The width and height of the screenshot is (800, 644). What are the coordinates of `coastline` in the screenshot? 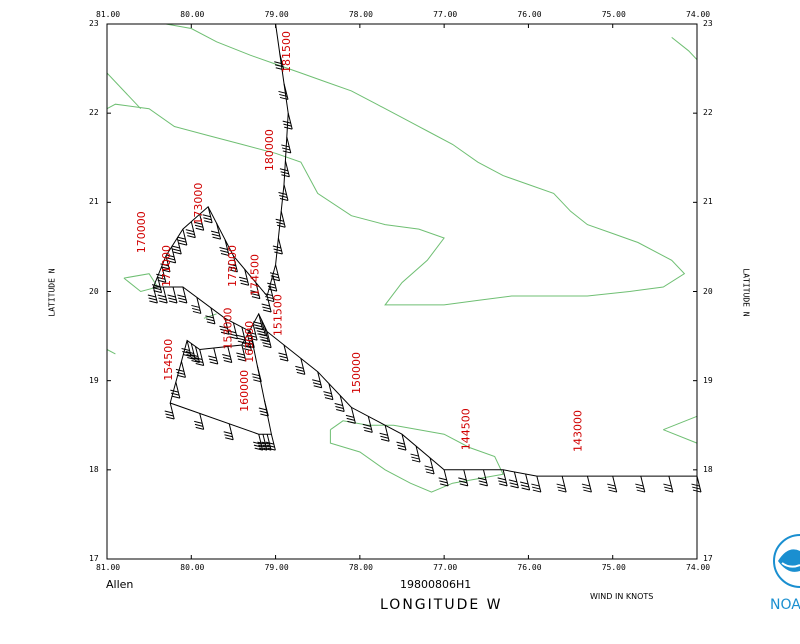 It's located at (210, 316).